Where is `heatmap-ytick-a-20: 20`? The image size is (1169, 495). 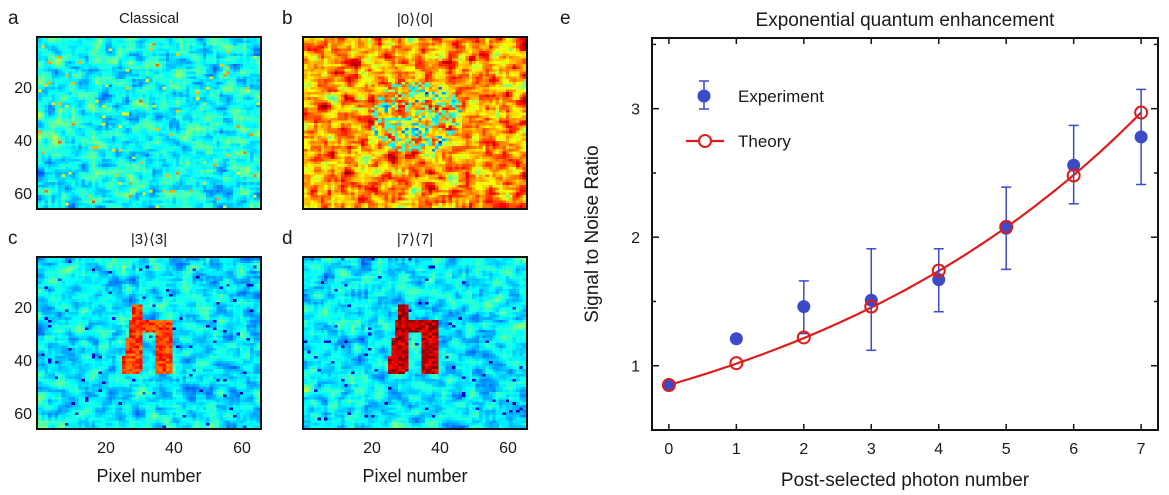
heatmap-ytick-a-20: 20 is located at coordinates (23, 88).